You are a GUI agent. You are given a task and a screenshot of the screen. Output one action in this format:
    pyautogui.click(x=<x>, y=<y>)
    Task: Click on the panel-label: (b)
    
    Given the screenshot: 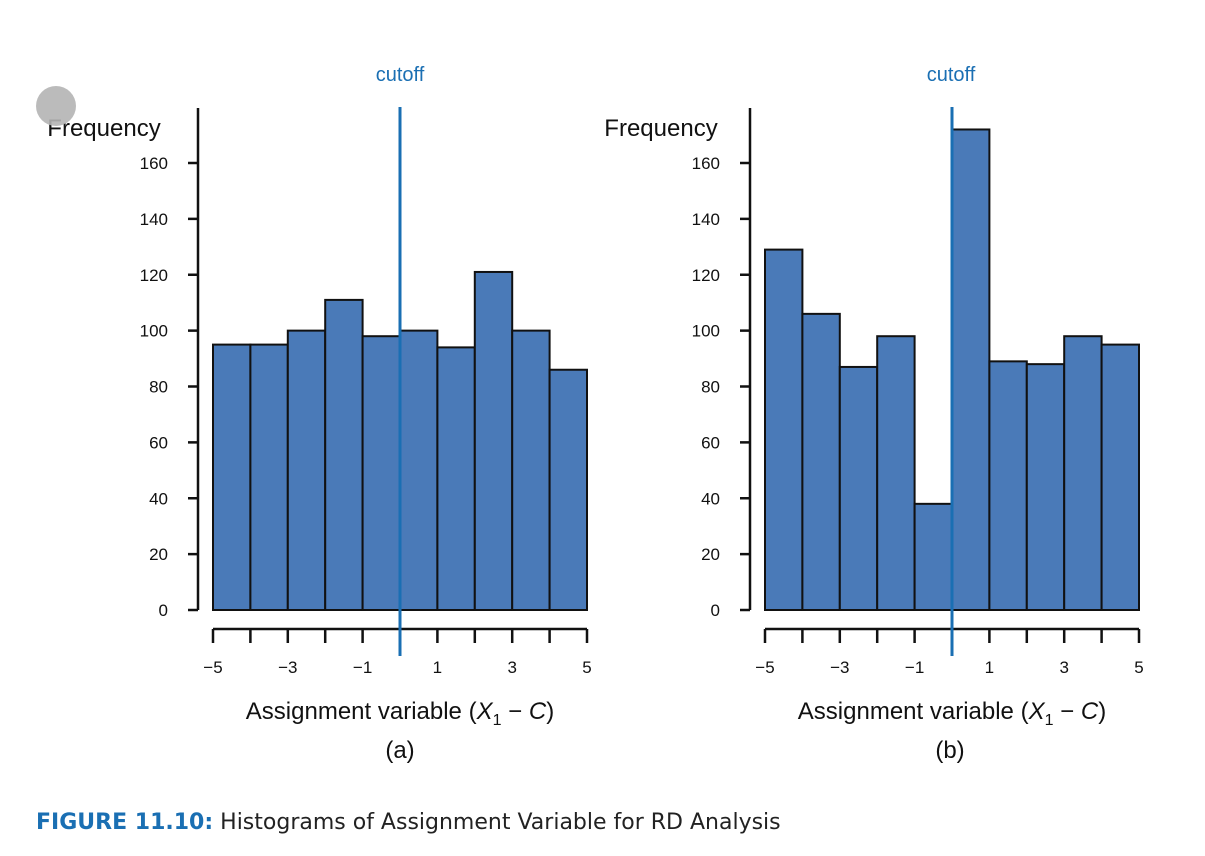 What is the action you would take?
    pyautogui.click(x=949, y=750)
    